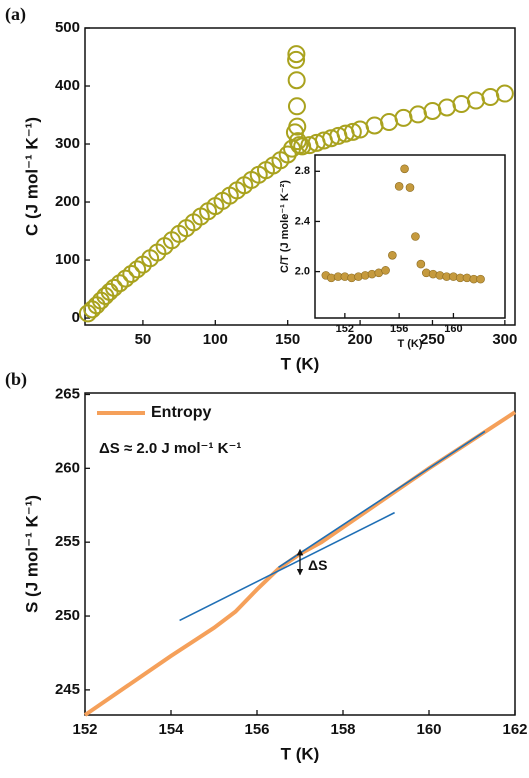 The image size is (529, 778). Describe the element at coordinates (432, 339) in the screenshot. I see `x-tick-label: 250` at that location.